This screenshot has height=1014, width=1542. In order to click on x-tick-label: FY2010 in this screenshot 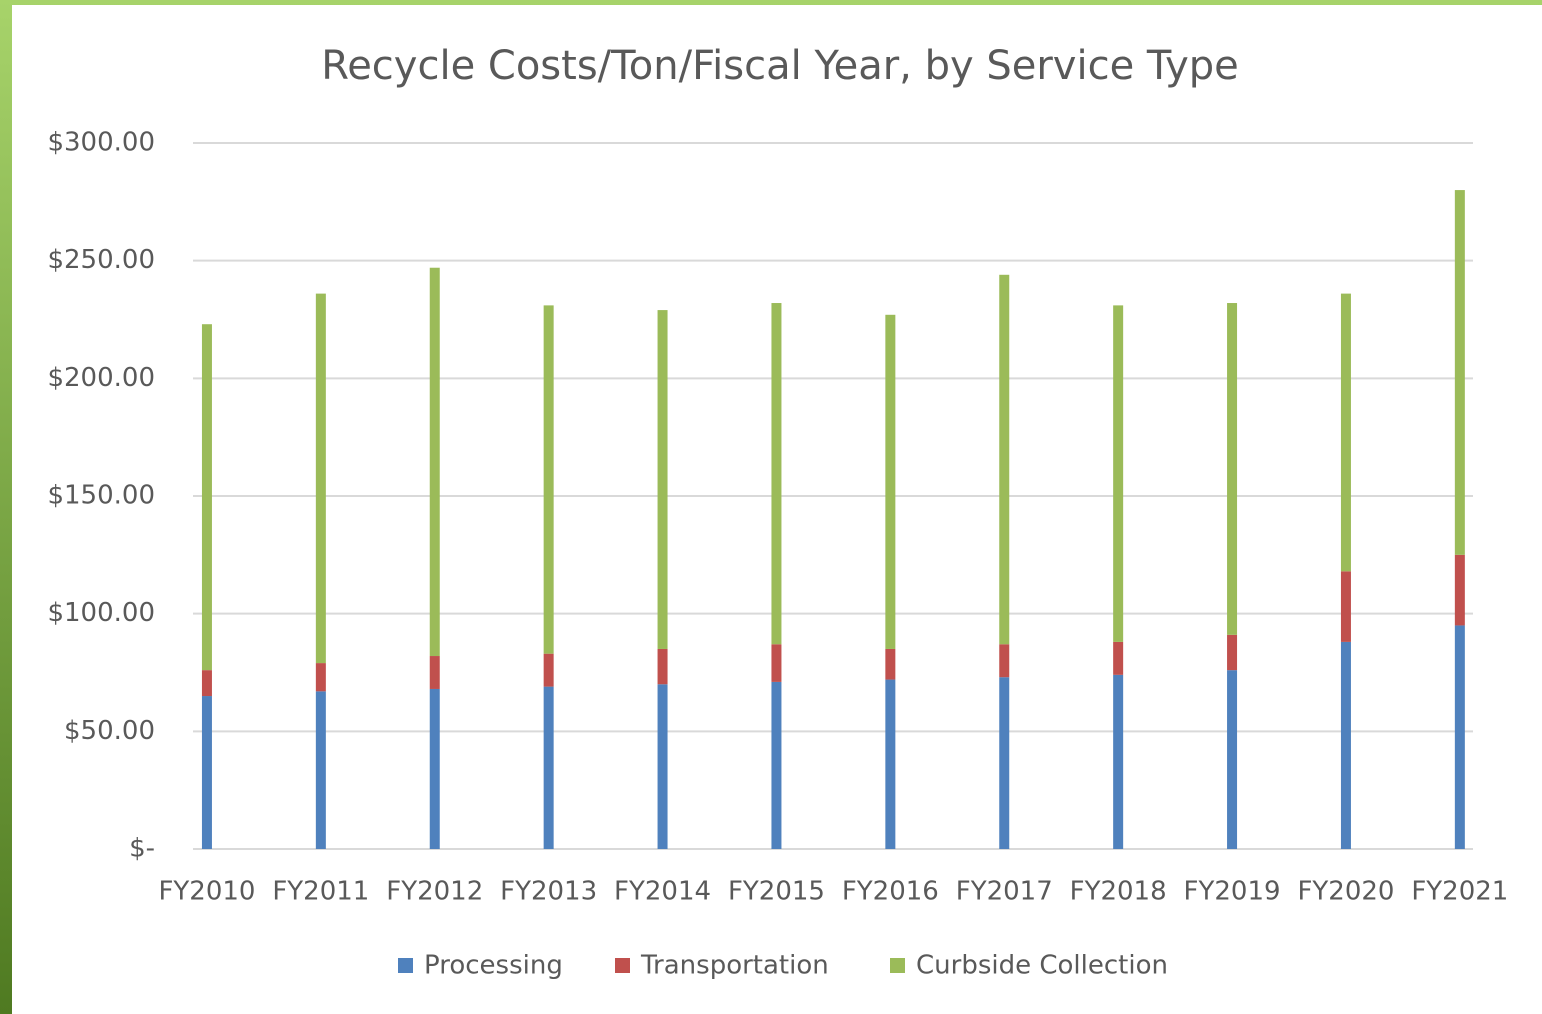, I will do `click(206, 892)`.